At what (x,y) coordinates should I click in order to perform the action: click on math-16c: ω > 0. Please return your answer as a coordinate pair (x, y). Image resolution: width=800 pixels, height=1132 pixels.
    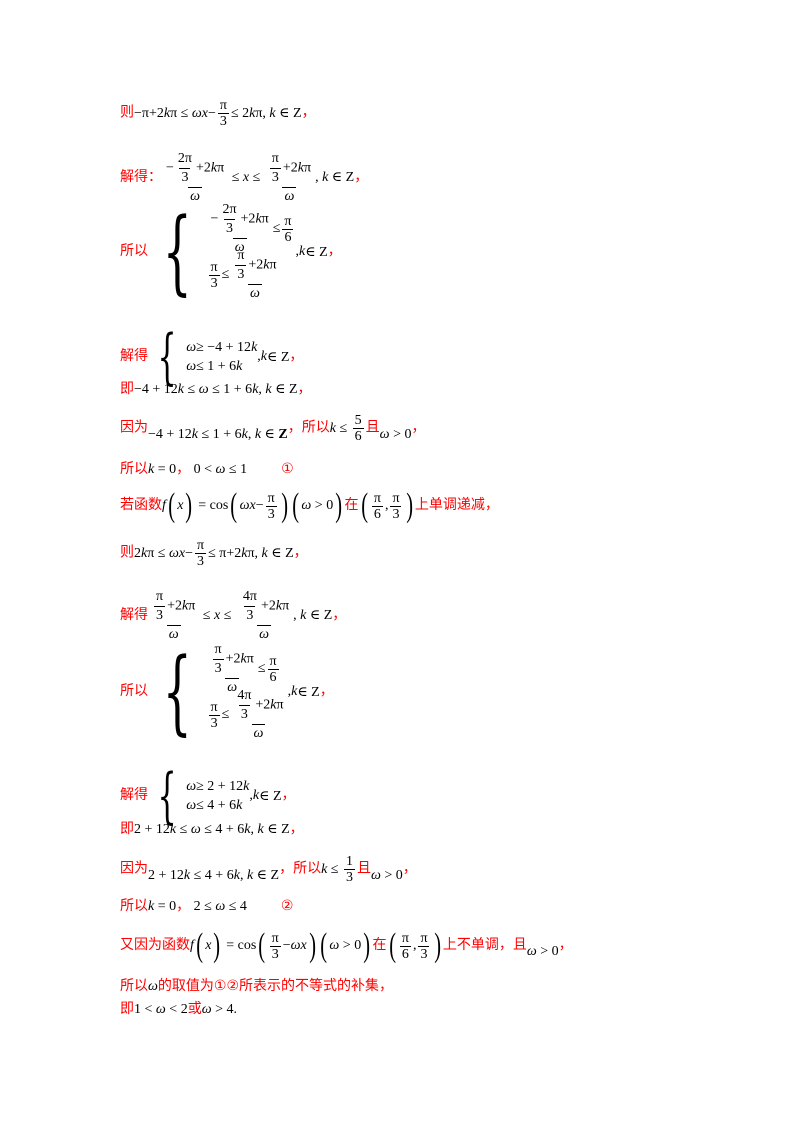
    Looking at the image, I should click on (542, 952).